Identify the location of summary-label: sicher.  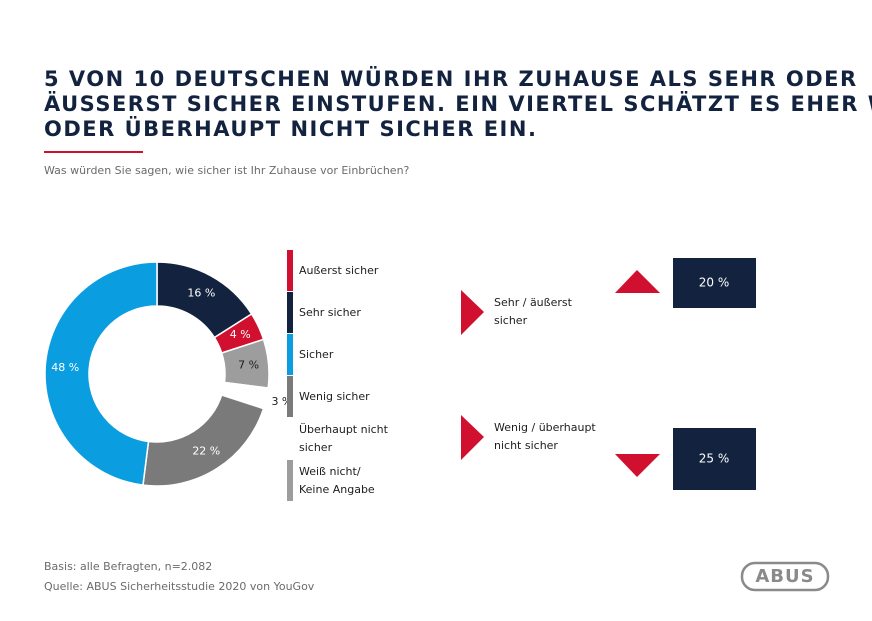
(511, 320).